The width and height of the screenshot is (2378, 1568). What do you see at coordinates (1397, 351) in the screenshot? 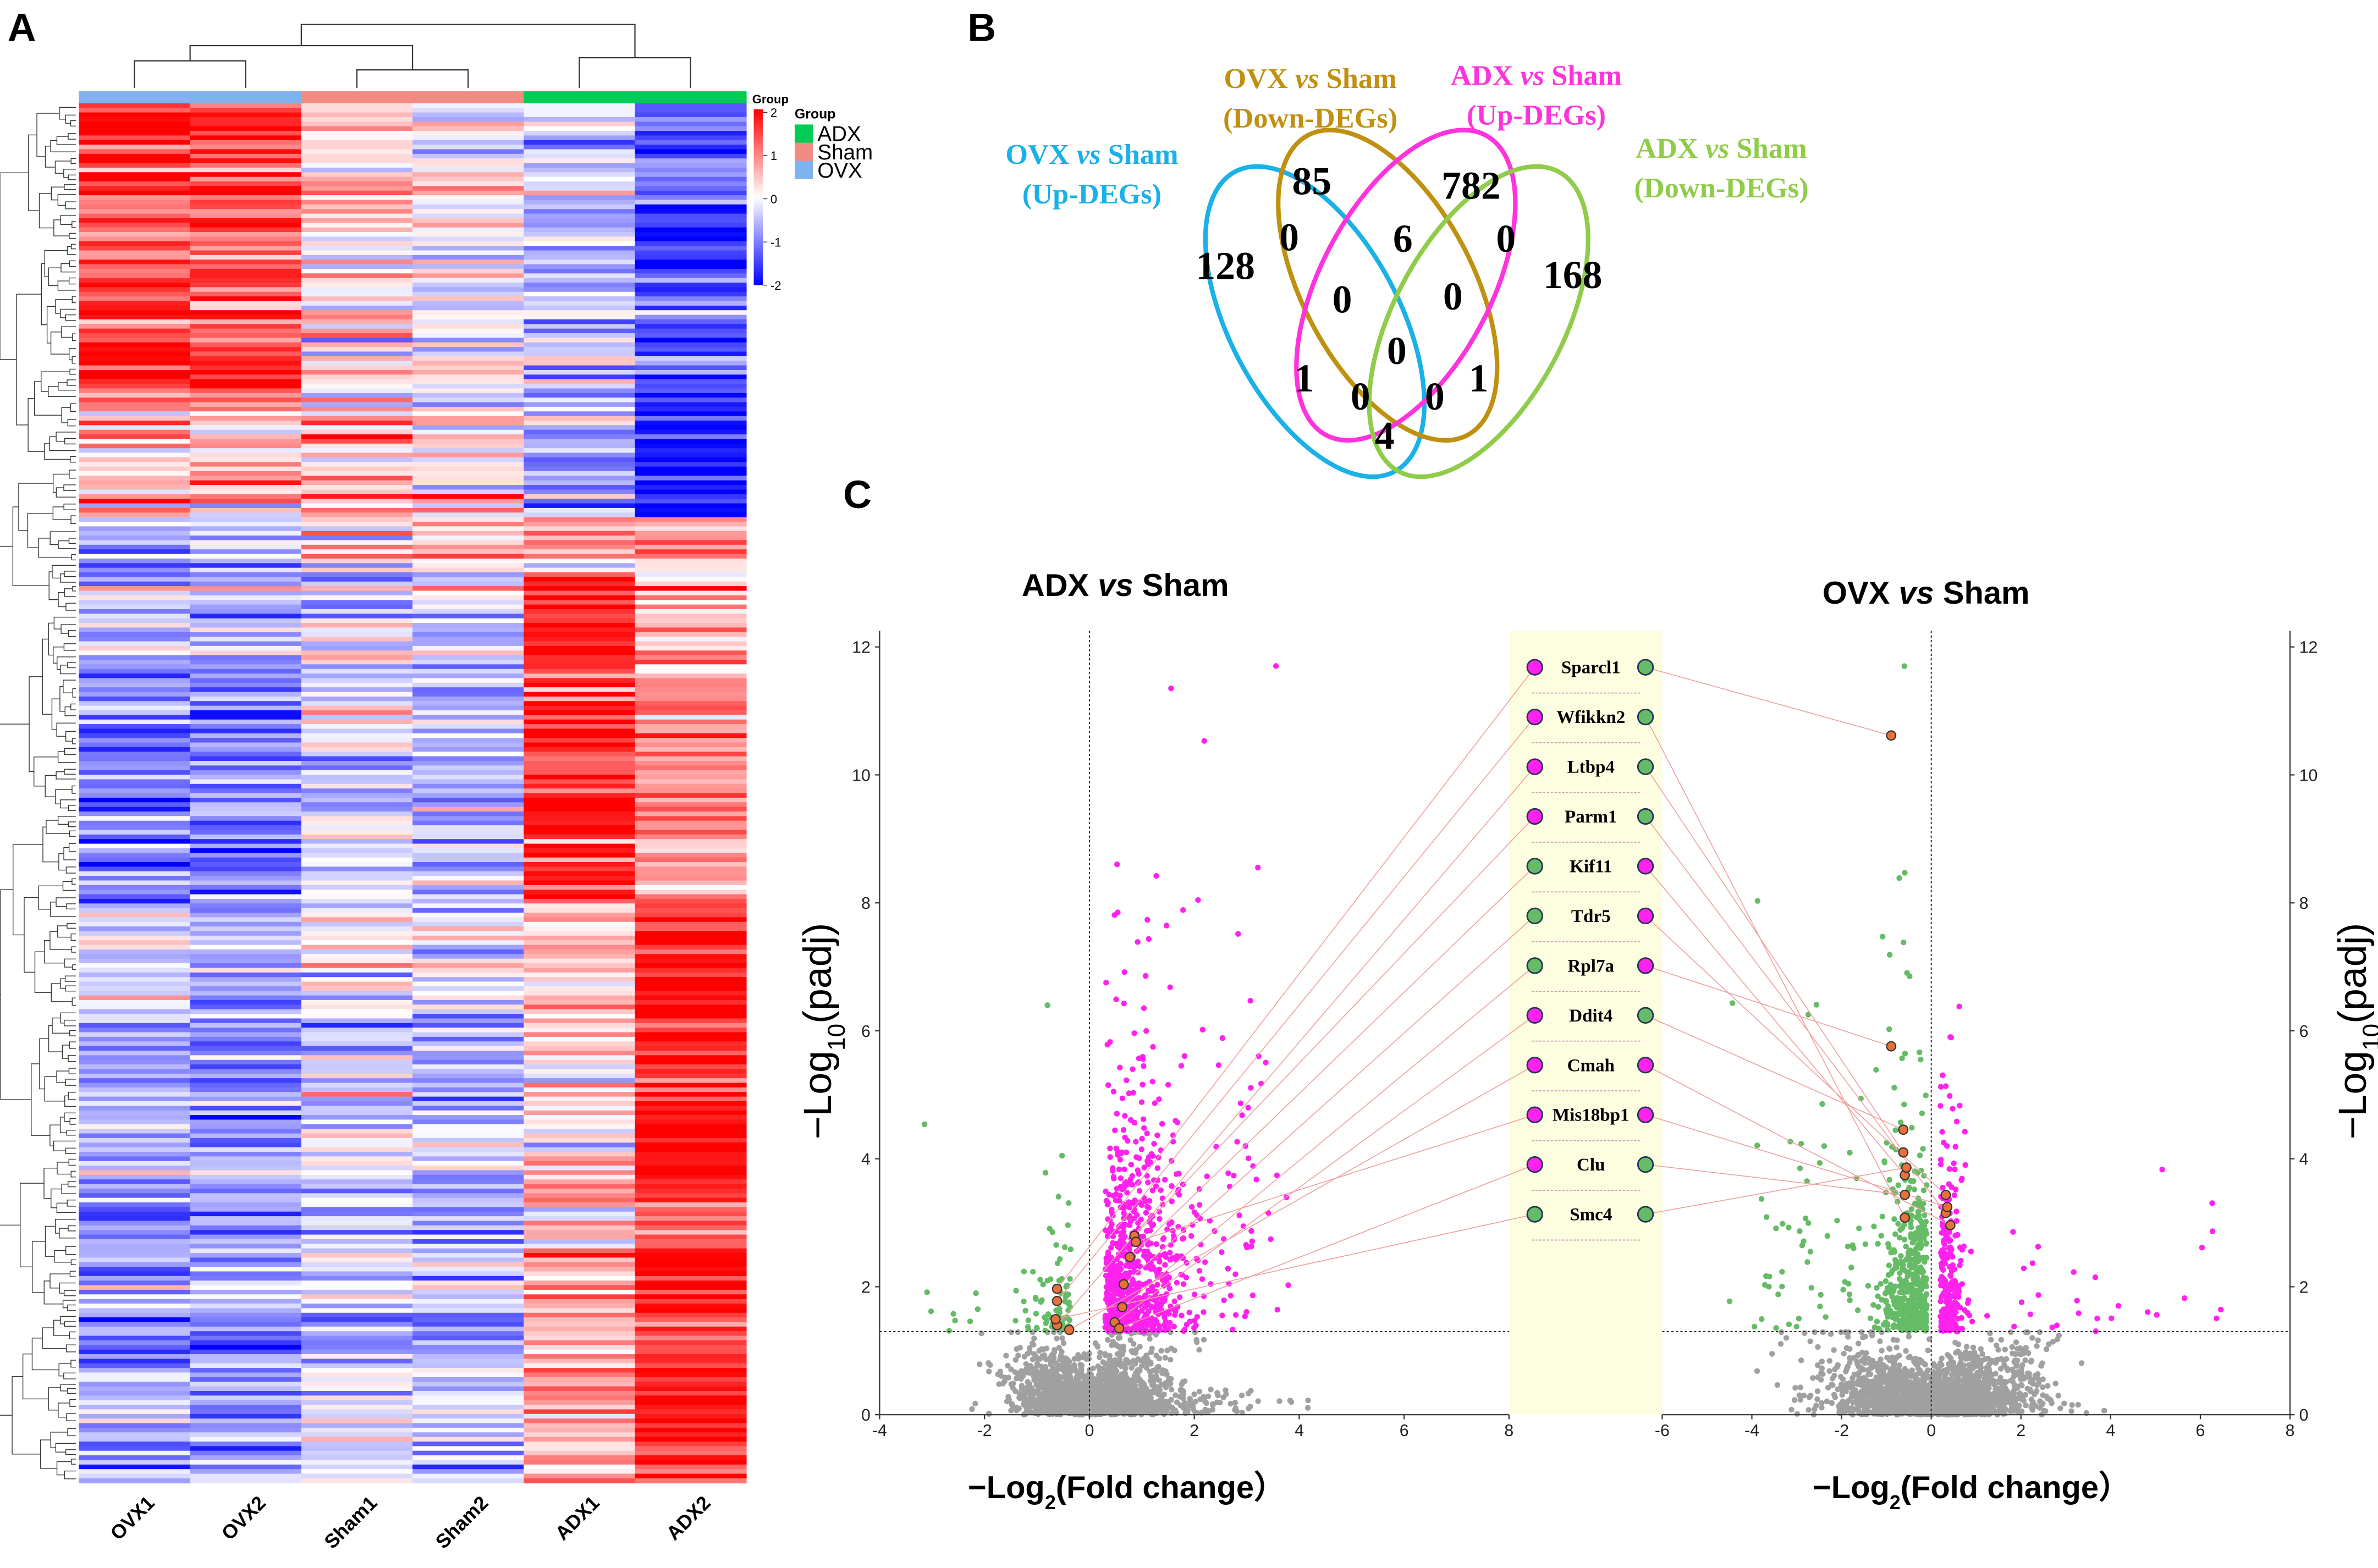
I see `venn-count: 0` at bounding box center [1397, 351].